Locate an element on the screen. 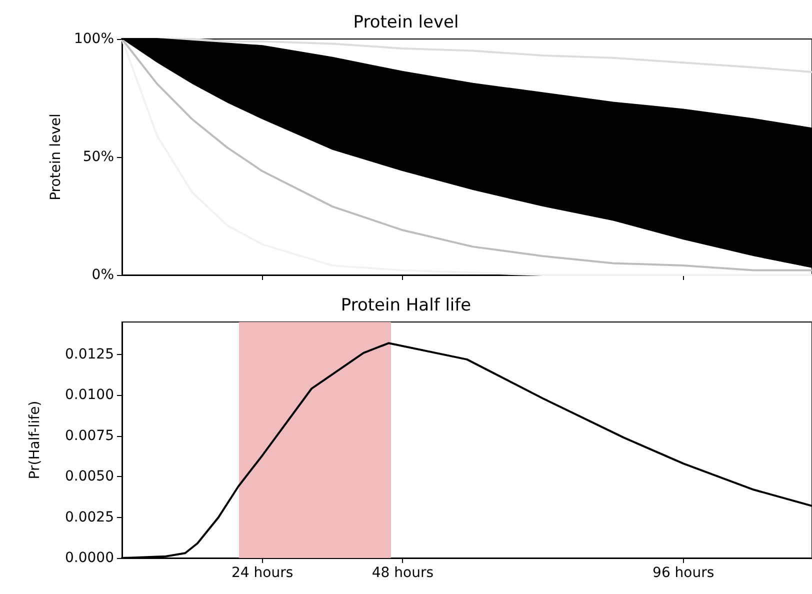 The image size is (812, 594). y-tick-label: 0% is located at coordinates (103, 275).